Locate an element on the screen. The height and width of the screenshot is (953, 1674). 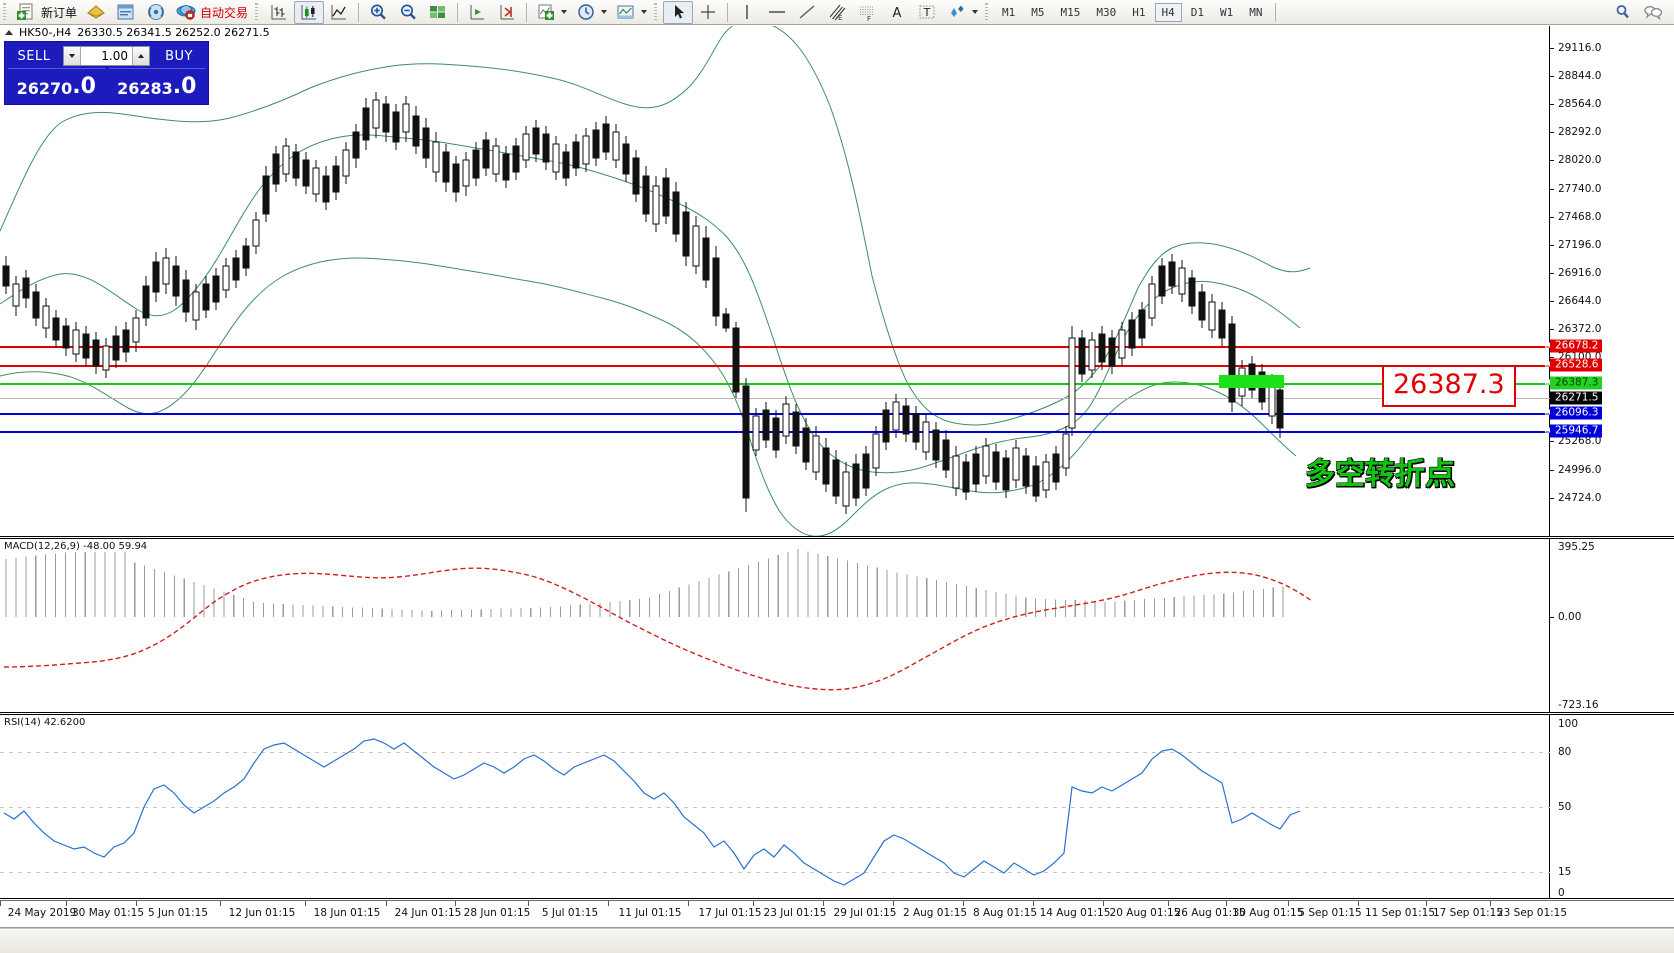
new-order-label: 新订单 is located at coordinates (59, 12).